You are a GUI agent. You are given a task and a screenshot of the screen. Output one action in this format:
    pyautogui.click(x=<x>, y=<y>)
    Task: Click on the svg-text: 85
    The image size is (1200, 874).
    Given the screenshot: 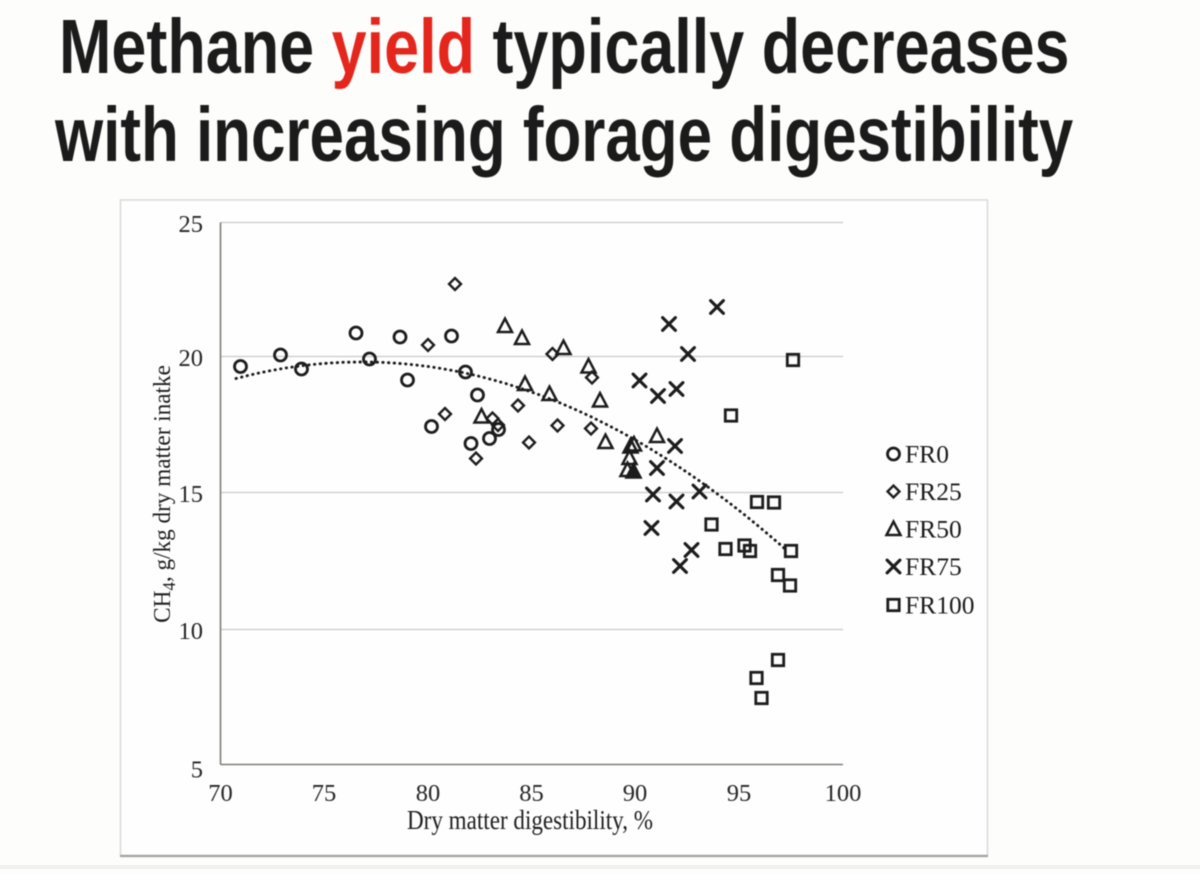 What is the action you would take?
    pyautogui.click(x=531, y=793)
    